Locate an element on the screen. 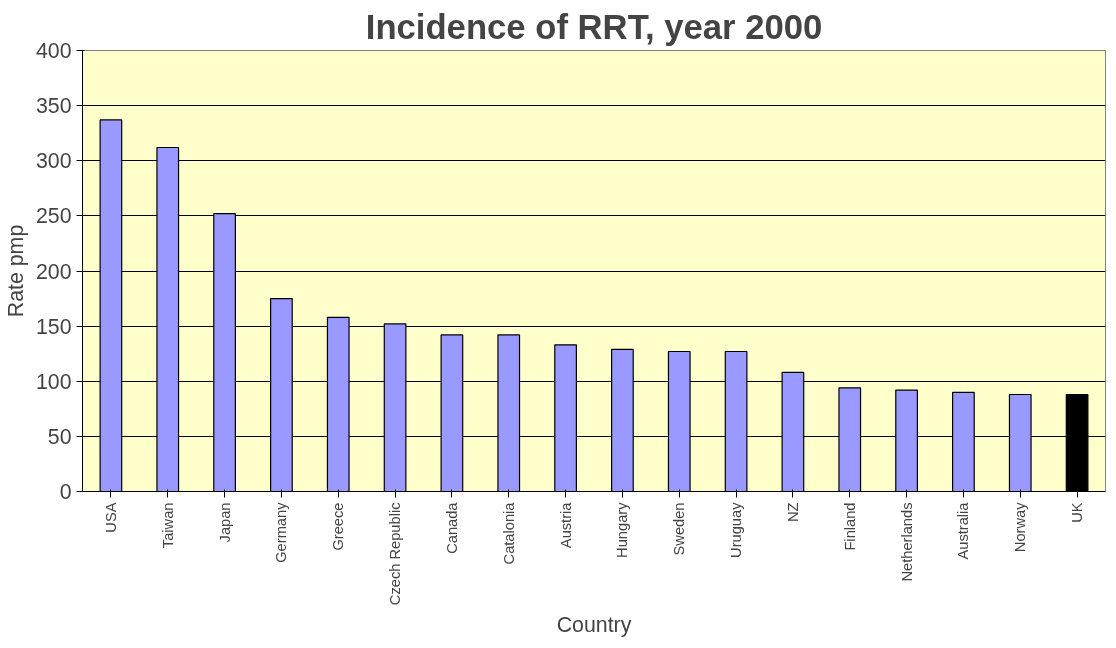 Image resolution: width=1116 pixels, height=648 pixels. x-tick-label: Austria is located at coordinates (565, 525).